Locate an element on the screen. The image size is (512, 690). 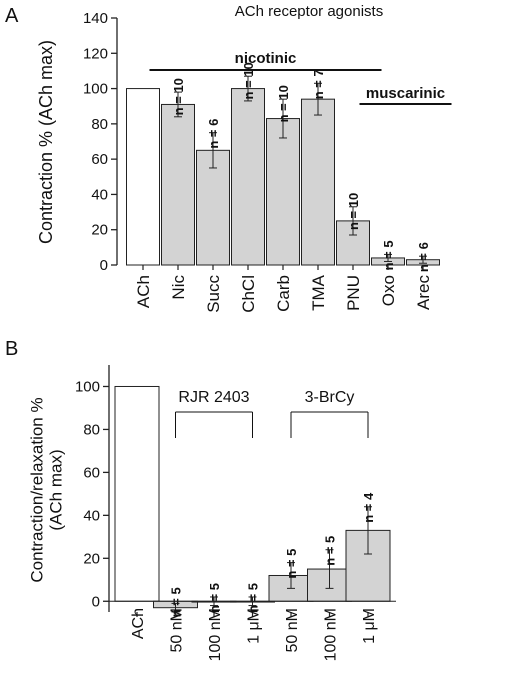
a-n-label-8: n = 6 is located at coordinates (423, 257).